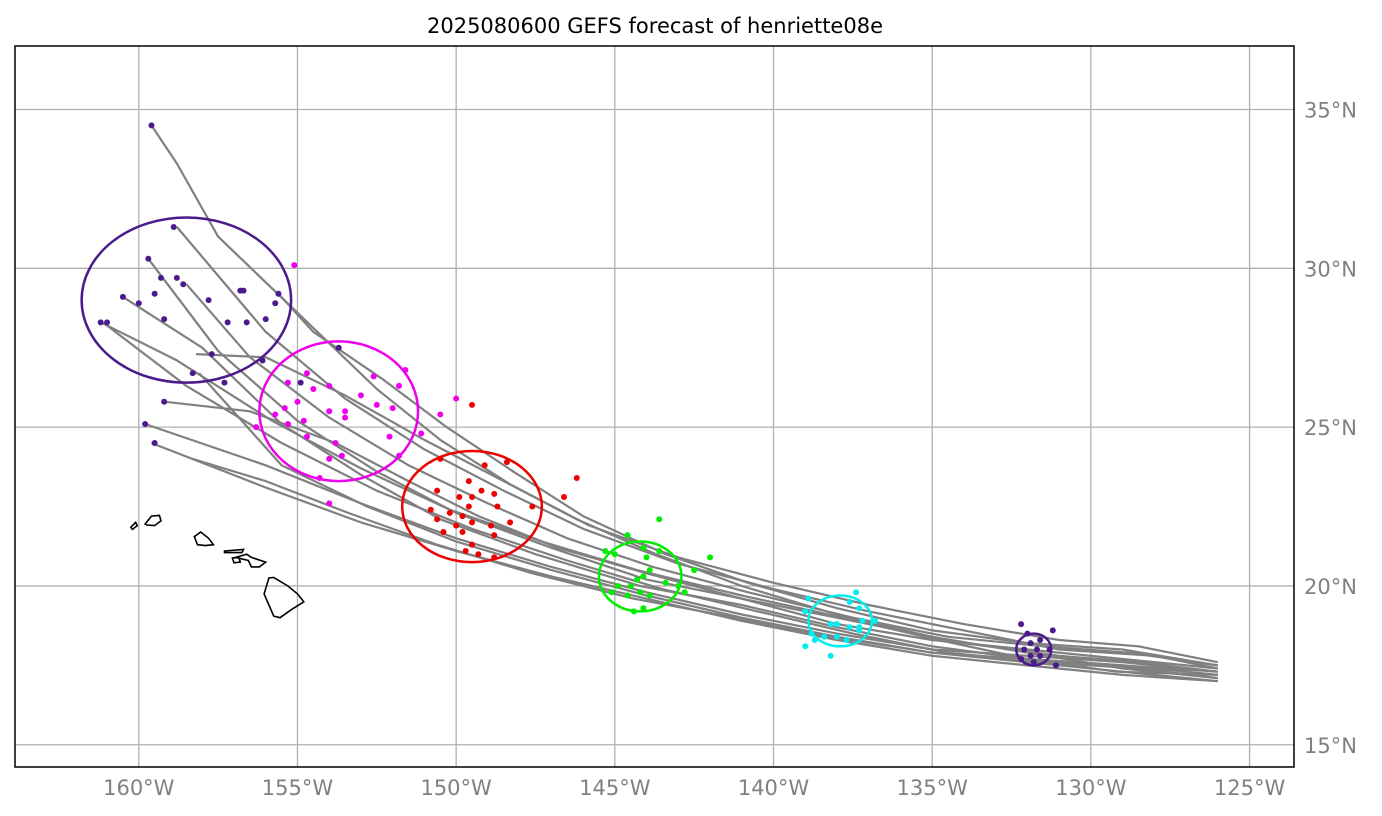 This screenshot has width=1382, height=816. Describe the element at coordinates (217, 566) in the screenshot. I see `hawaii-coastline` at that location.